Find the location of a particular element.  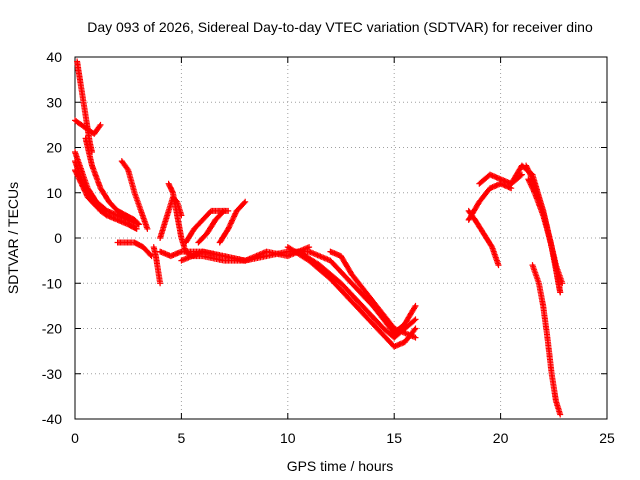

y-tick-label: -10 is located at coordinates (52, 283).